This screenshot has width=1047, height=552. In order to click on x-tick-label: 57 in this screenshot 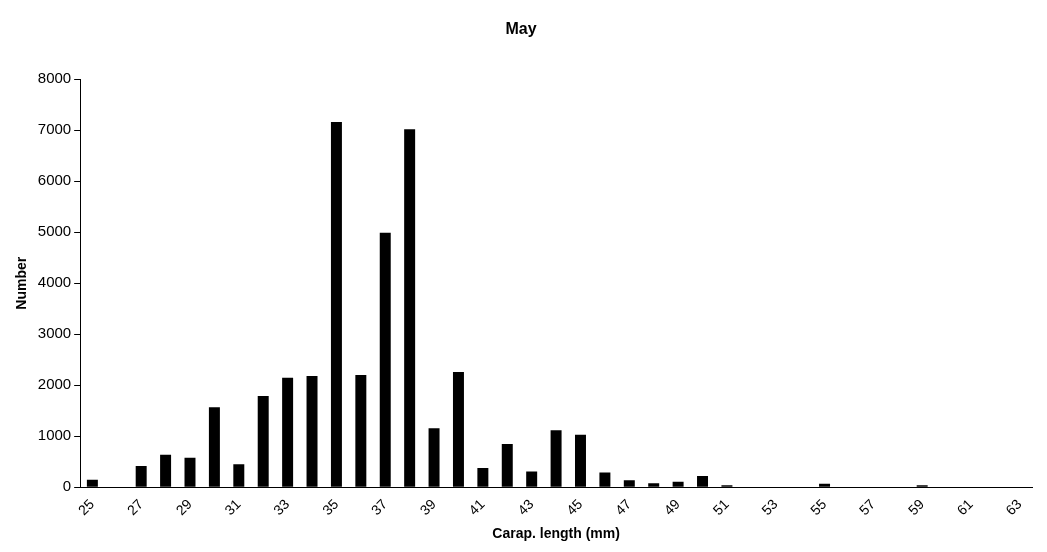, I will do `click(867, 507)`.